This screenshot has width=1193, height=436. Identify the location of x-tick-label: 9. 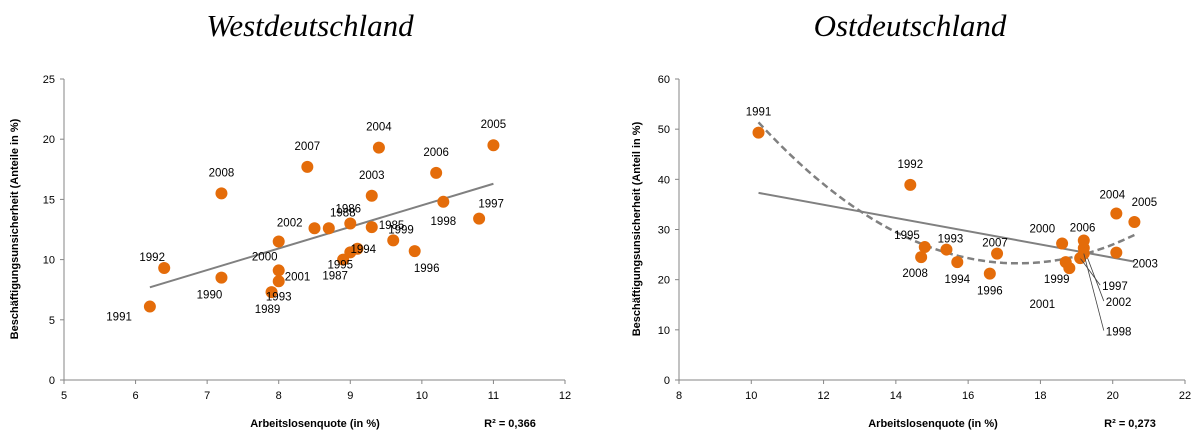
(350, 396).